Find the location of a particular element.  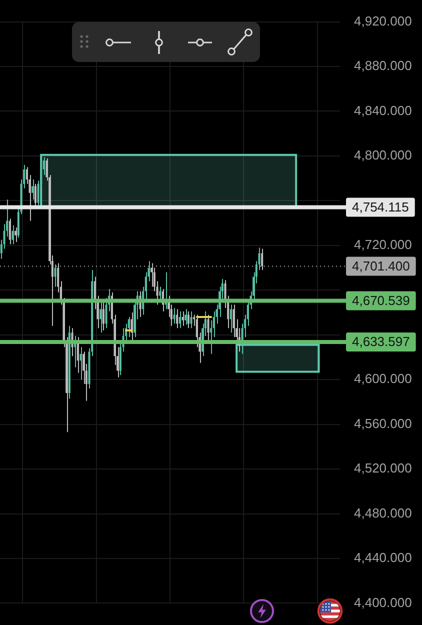

y-tick-label: 4,520.000 is located at coordinates (383, 468).